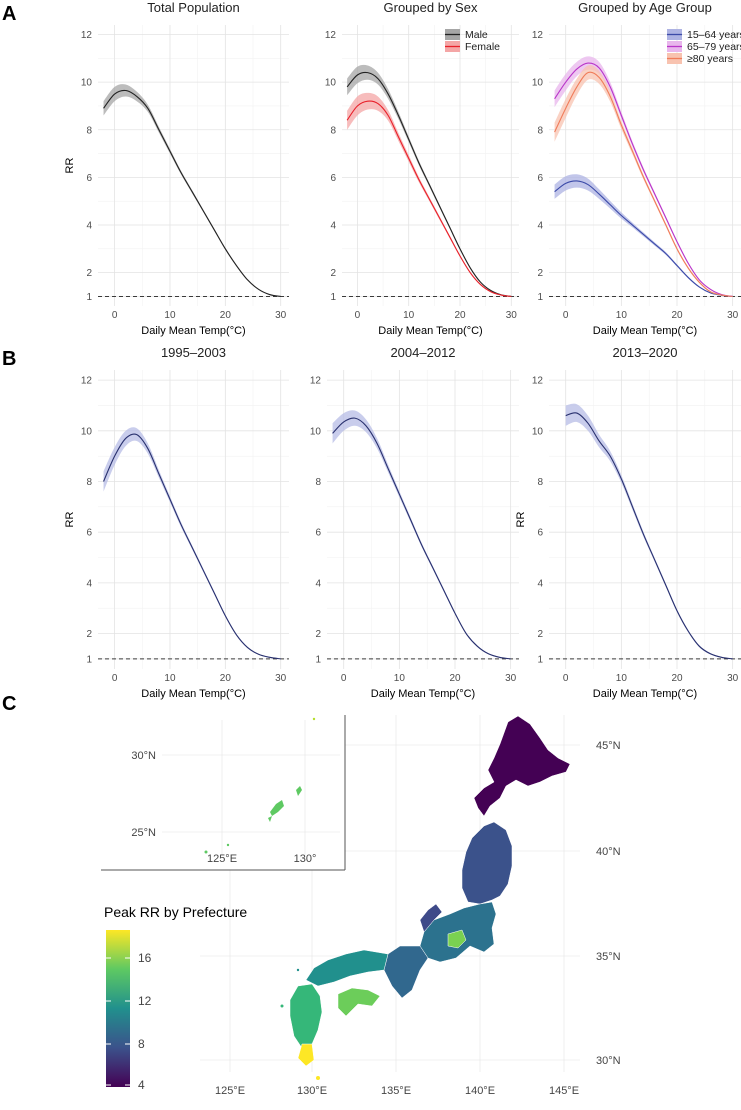  What do you see at coordinates (457, 939) in the screenshot?
I see `map-region-yamanashi` at bounding box center [457, 939].